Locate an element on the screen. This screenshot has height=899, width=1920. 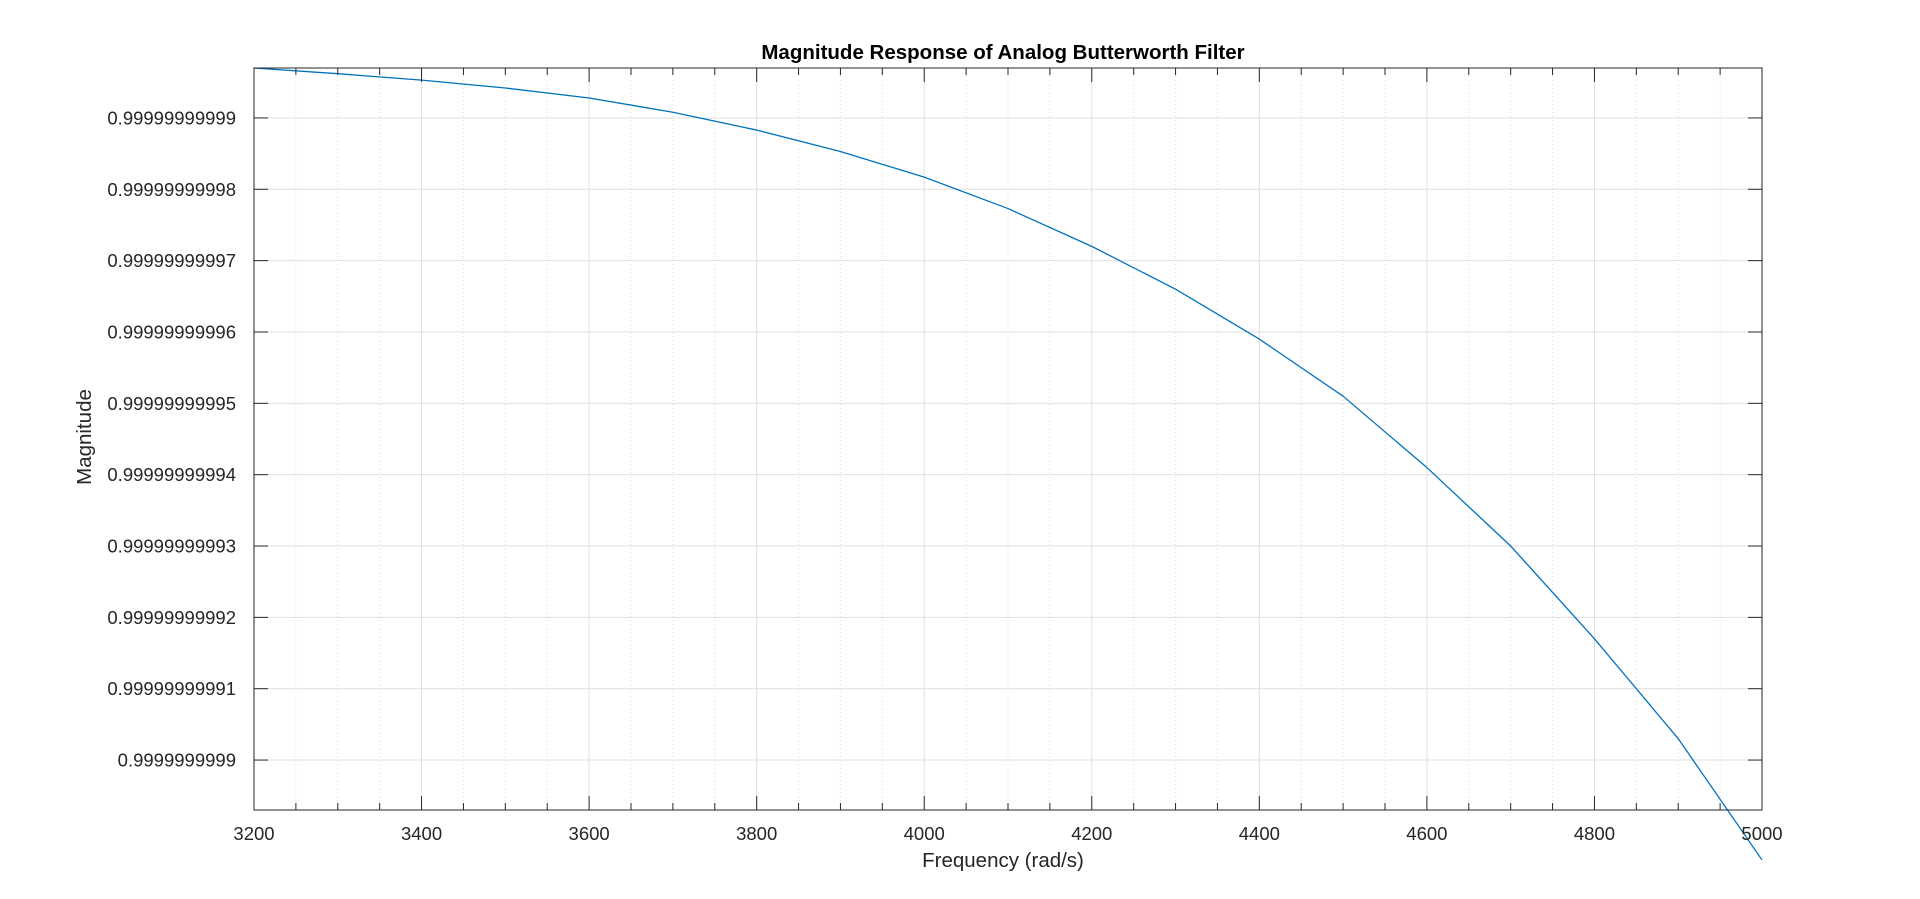
y-tick-label: 0.99999999992 is located at coordinates (171, 617).